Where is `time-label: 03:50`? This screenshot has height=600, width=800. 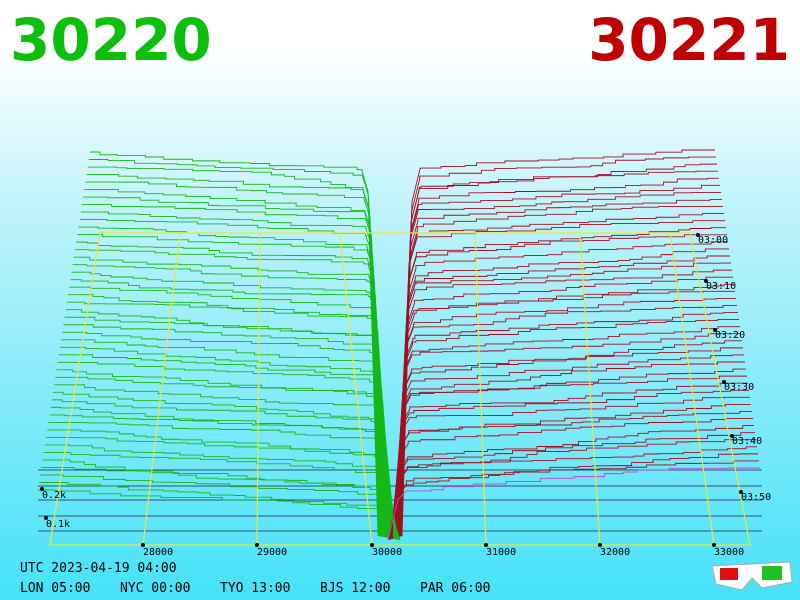
time-label: 03:50 is located at coordinates (756, 497).